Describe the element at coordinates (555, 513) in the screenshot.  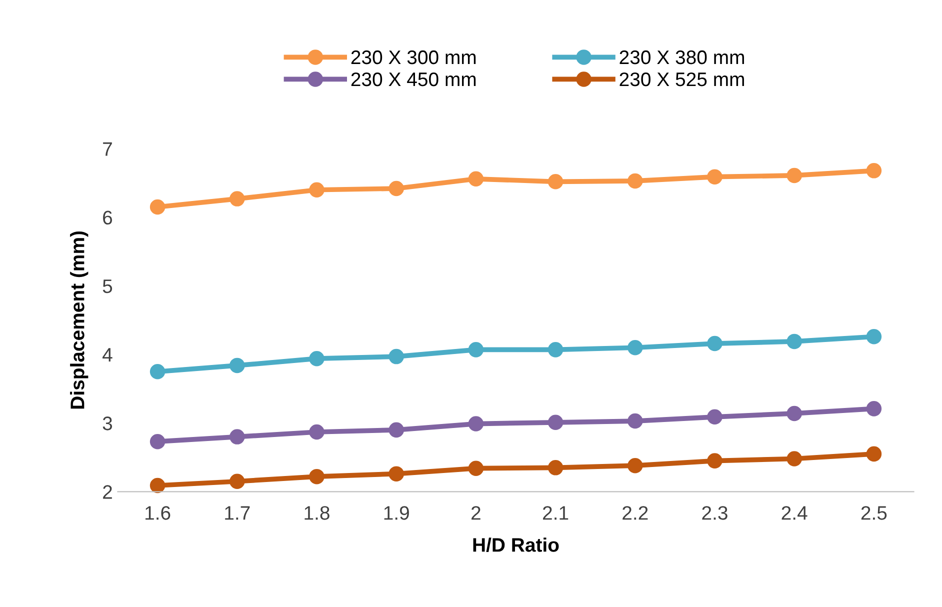
I see `x-tick-label: 2.1` at that location.